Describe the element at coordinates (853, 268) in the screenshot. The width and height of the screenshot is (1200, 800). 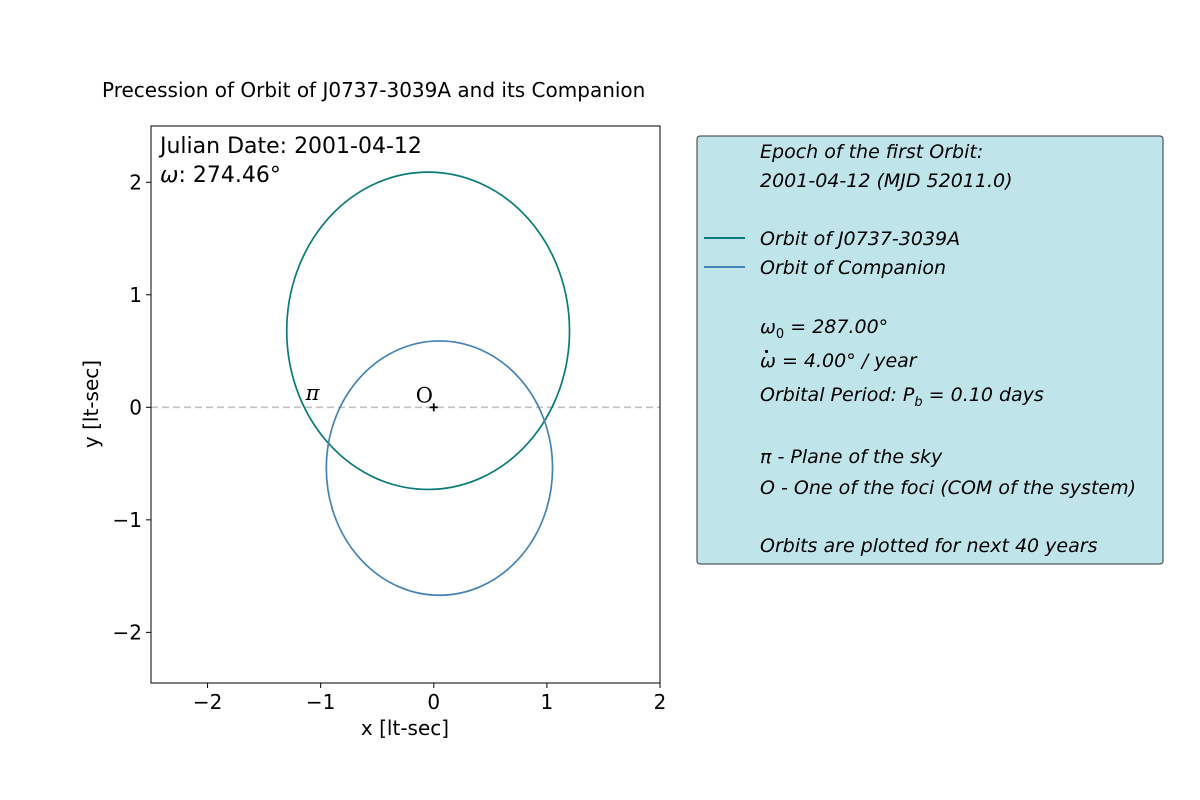
I see `legend-entry-companion: Orbit of Companion` at that location.